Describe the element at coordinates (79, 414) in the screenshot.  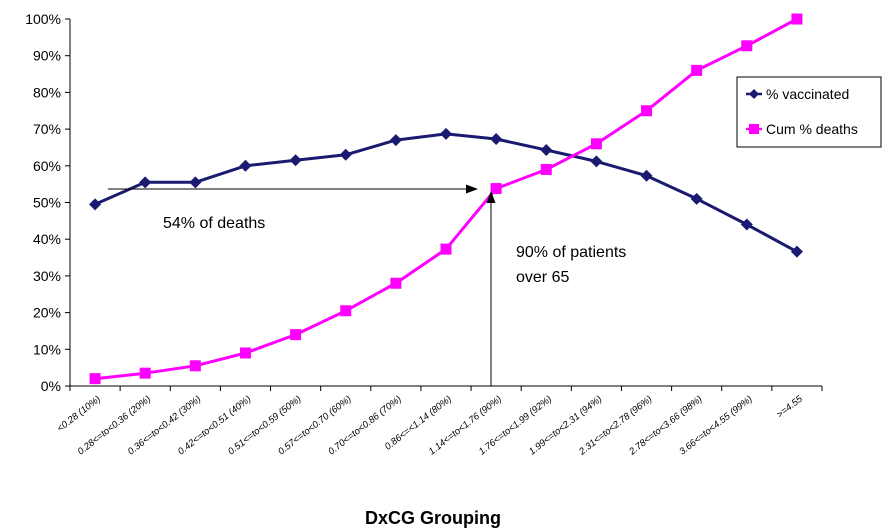
I see `x-tick-label: <0.28 (10%)` at that location.